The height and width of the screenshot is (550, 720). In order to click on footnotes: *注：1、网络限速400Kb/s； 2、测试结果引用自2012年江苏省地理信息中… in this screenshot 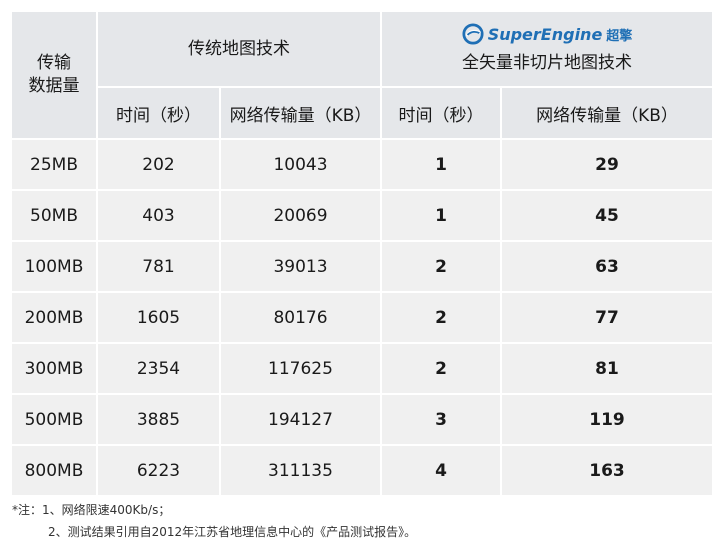, I will do `click(214, 521)`.